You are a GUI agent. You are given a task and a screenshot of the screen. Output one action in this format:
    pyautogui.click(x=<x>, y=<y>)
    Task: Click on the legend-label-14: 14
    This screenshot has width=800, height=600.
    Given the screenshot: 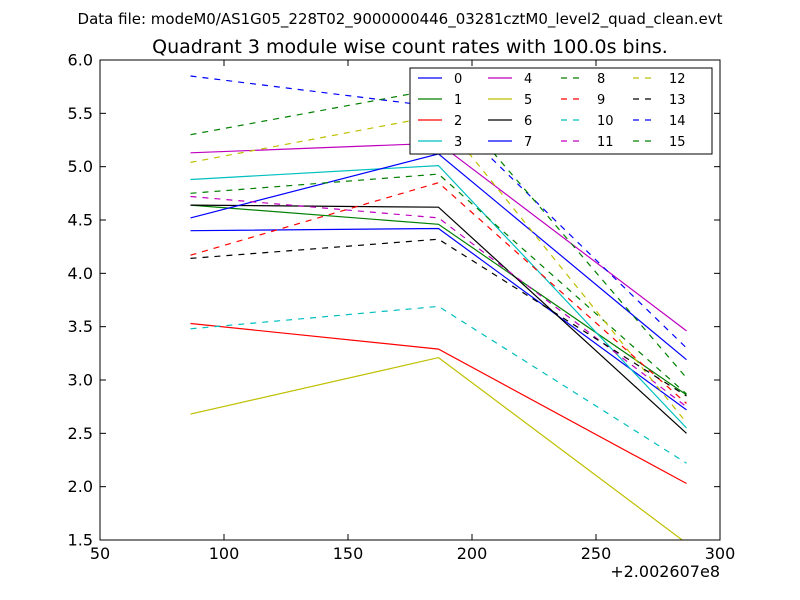 What is the action you would take?
    pyautogui.click(x=677, y=121)
    